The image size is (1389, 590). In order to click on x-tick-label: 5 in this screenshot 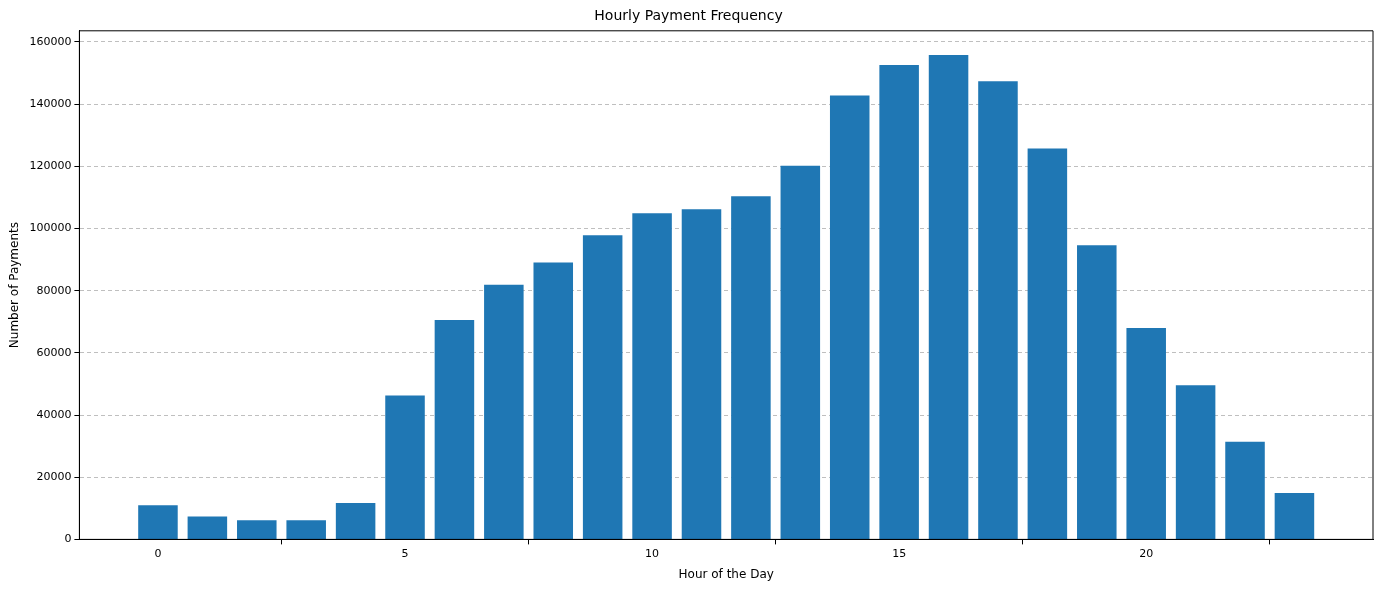, I will do `click(405, 553)`.